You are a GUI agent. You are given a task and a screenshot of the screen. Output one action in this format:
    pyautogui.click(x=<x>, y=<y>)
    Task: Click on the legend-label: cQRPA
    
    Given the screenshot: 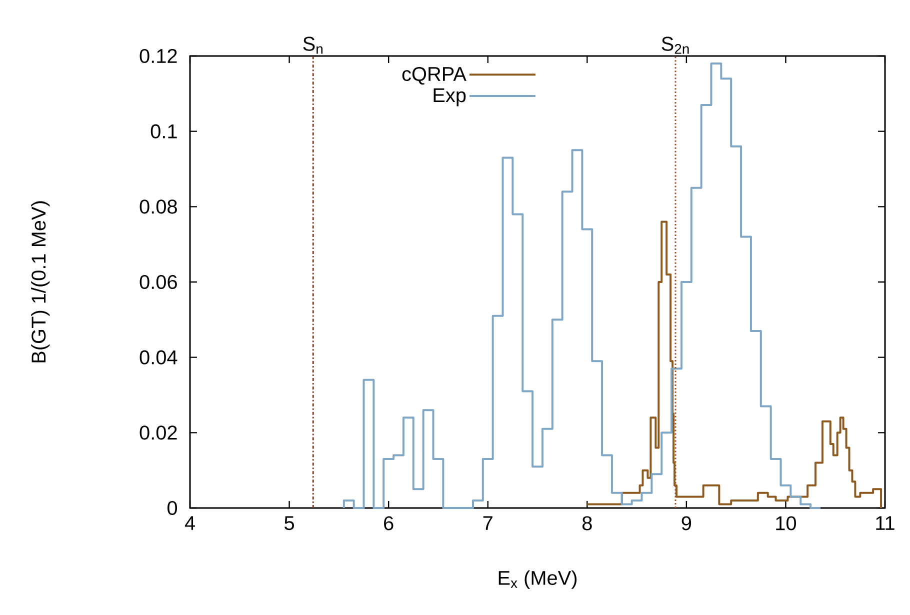 What is the action you would take?
    pyautogui.click(x=434, y=75)
    